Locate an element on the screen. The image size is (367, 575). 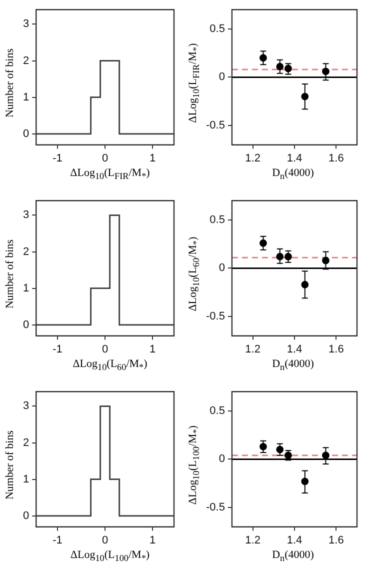
x-axis-title: ΔLog$_{10}$(L$_{FIR}$/M$_{*}$) is located at coordinates (110, 174).